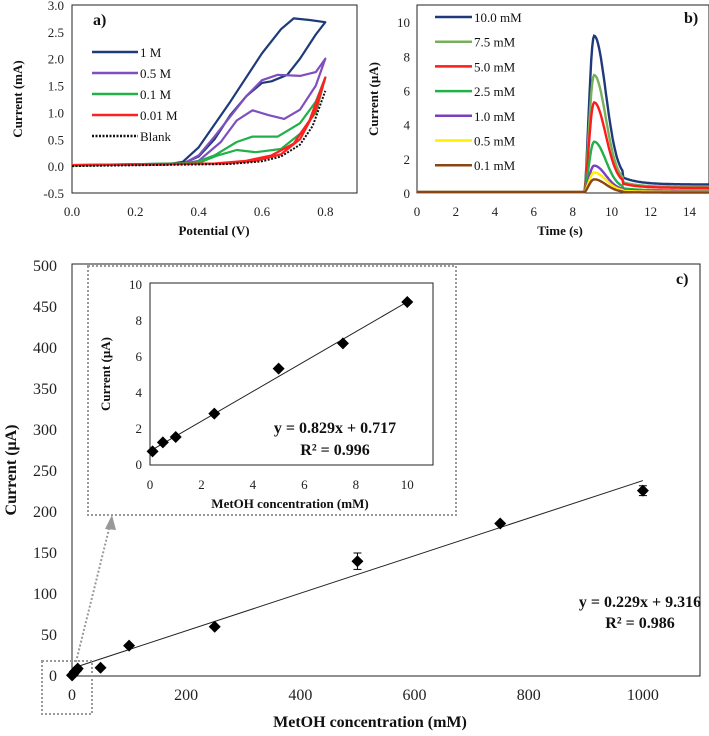 This screenshot has height=736, width=709. I want to click on inset-xlabel: MetOH concentration (mM), so click(289, 503).